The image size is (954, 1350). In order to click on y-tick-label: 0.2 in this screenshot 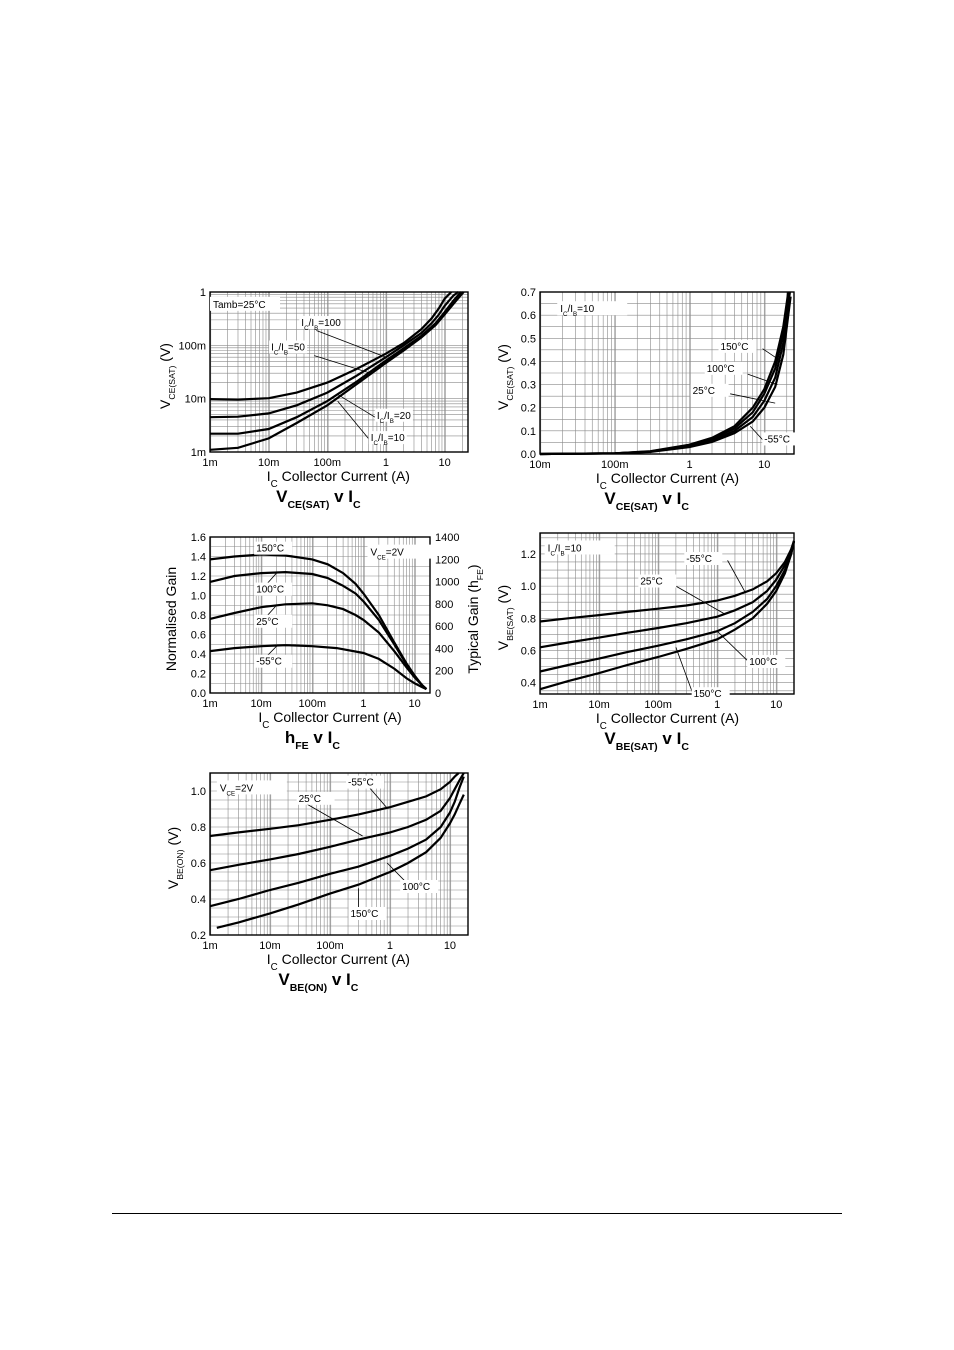, I will do `click(528, 409)`.